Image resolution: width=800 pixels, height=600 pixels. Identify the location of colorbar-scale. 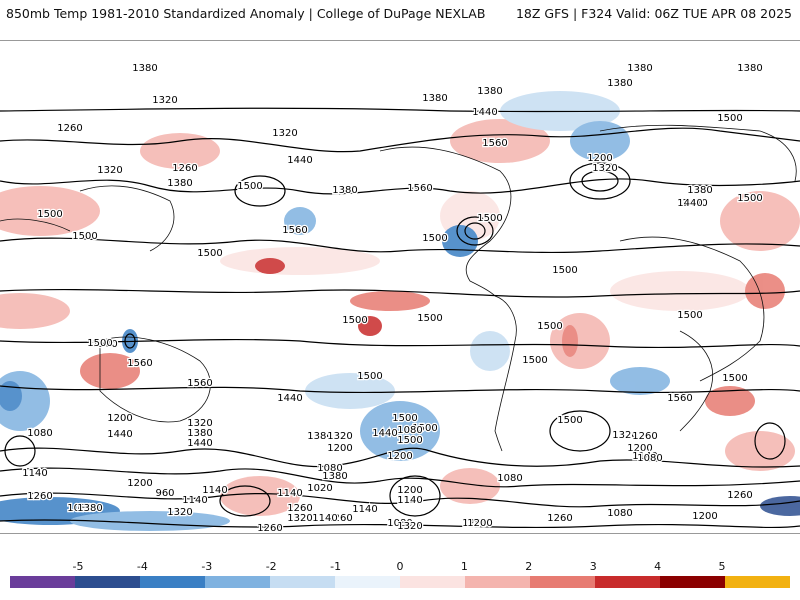
(400, 582).